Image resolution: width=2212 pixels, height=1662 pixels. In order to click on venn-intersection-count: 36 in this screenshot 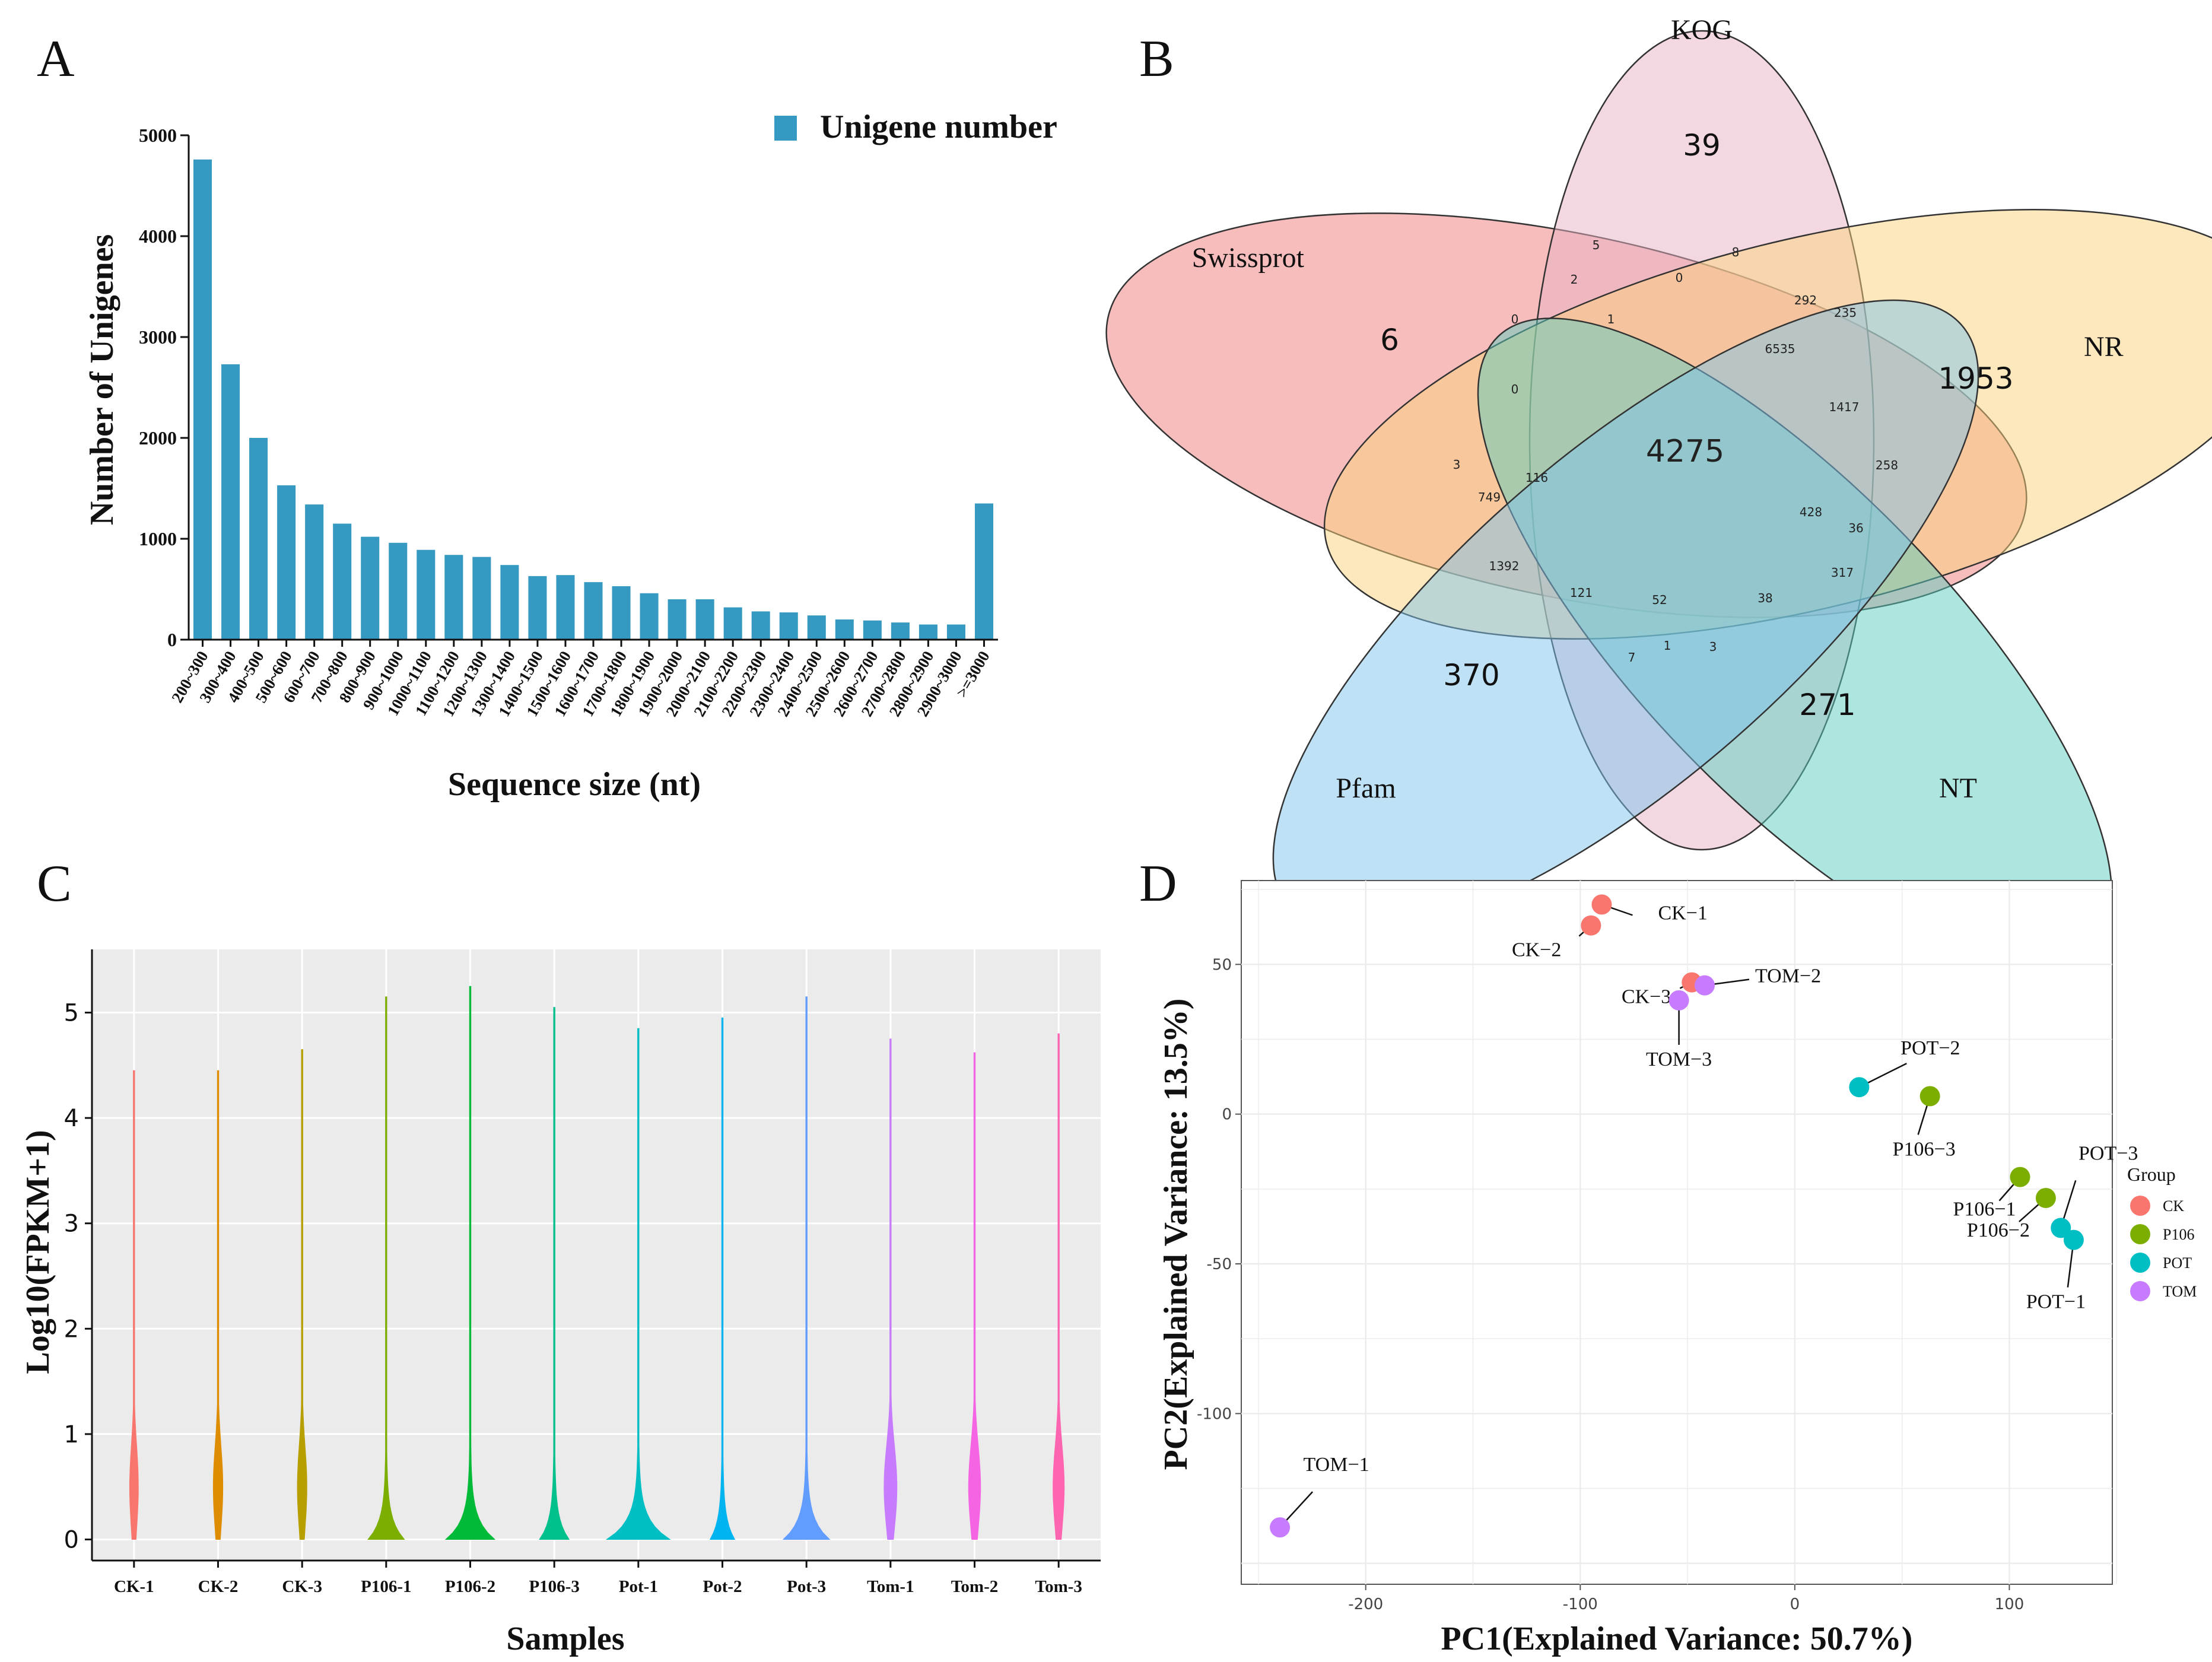, I will do `click(1855, 528)`.